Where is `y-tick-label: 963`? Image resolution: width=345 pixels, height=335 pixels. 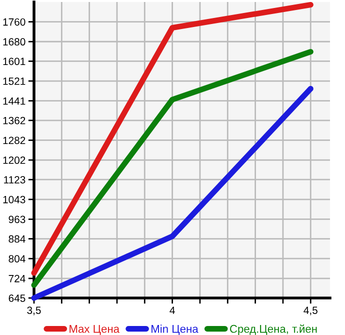
y-tick-label: 963 is located at coordinates (17, 220).